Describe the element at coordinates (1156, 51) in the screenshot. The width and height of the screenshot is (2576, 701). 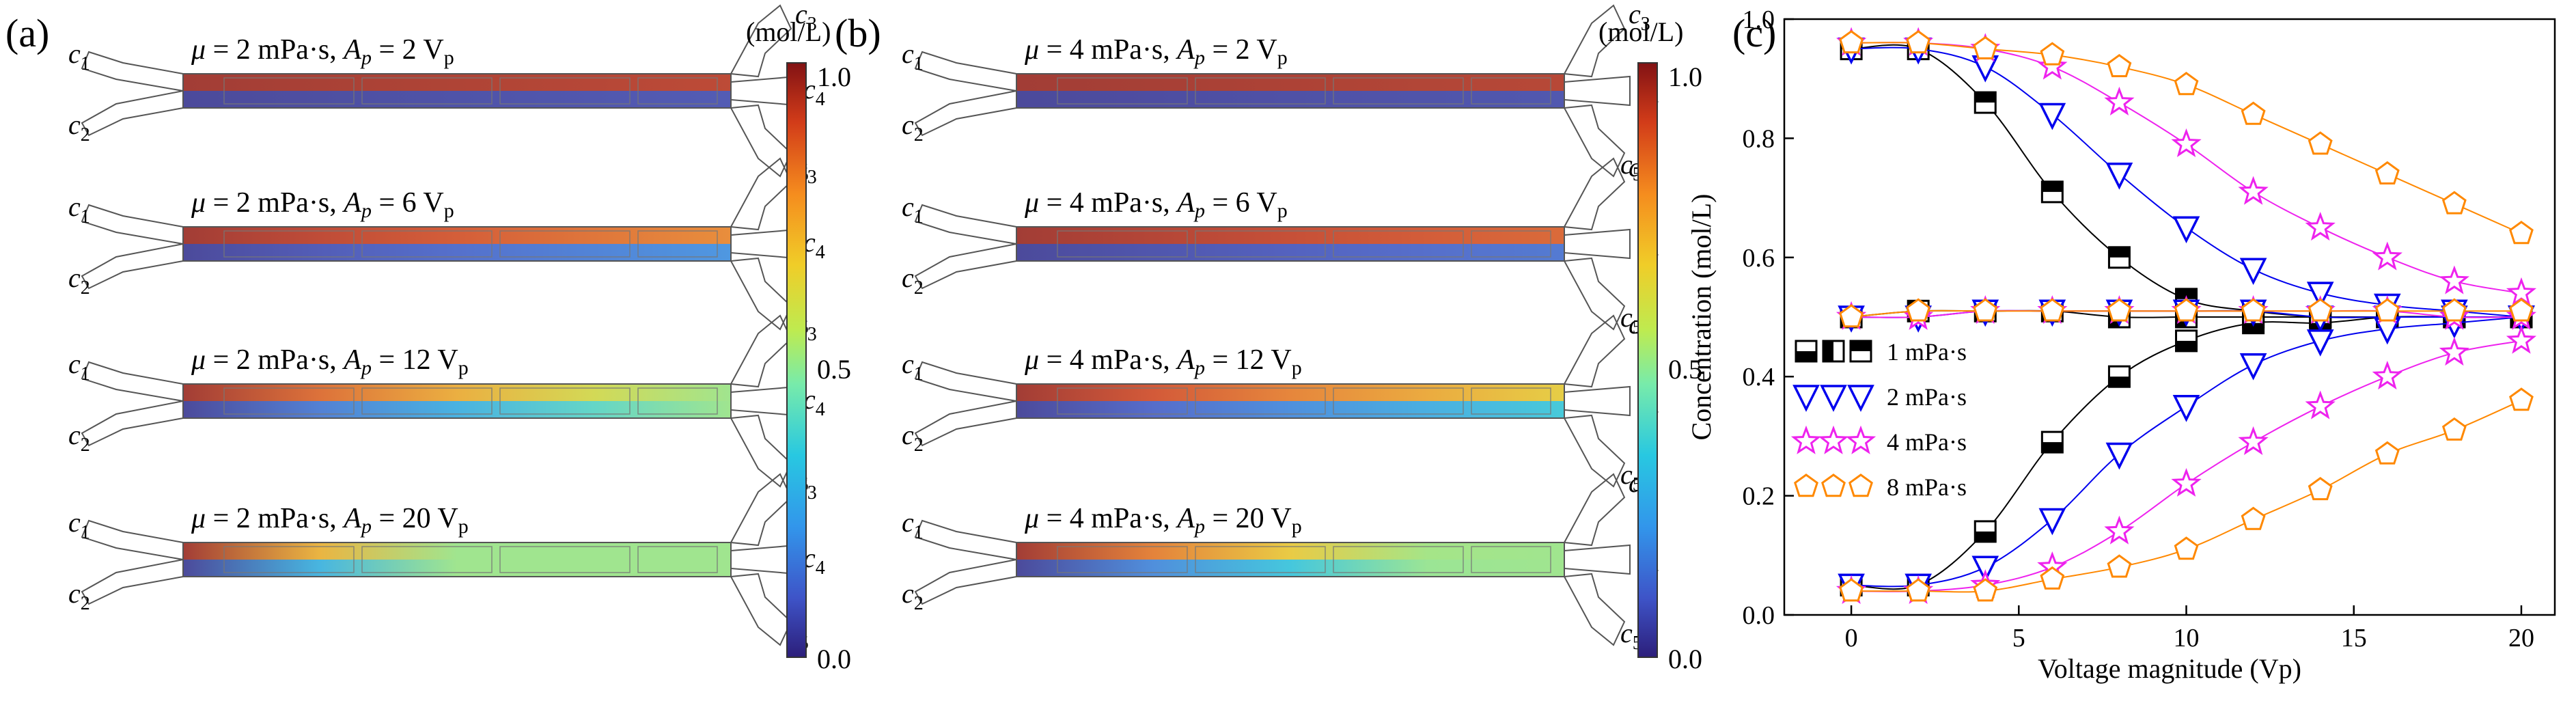
I see `row-condition-label: μ = 4 mPa·s, Ap = 2 Vp` at that location.